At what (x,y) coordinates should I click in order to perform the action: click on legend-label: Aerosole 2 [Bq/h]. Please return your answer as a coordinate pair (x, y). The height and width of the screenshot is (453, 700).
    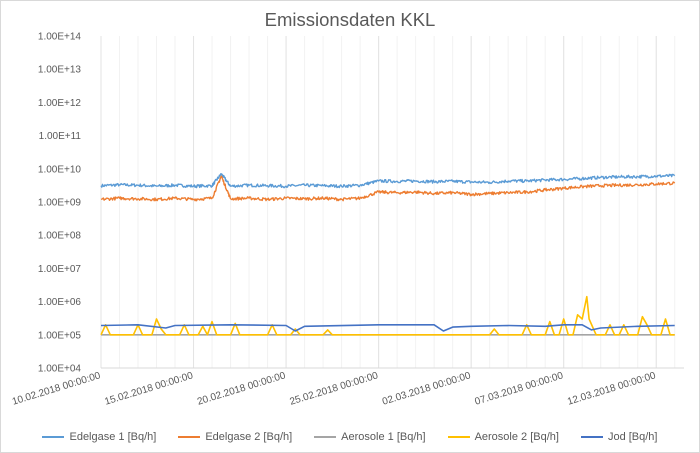
    Looking at the image, I should click on (516, 437).